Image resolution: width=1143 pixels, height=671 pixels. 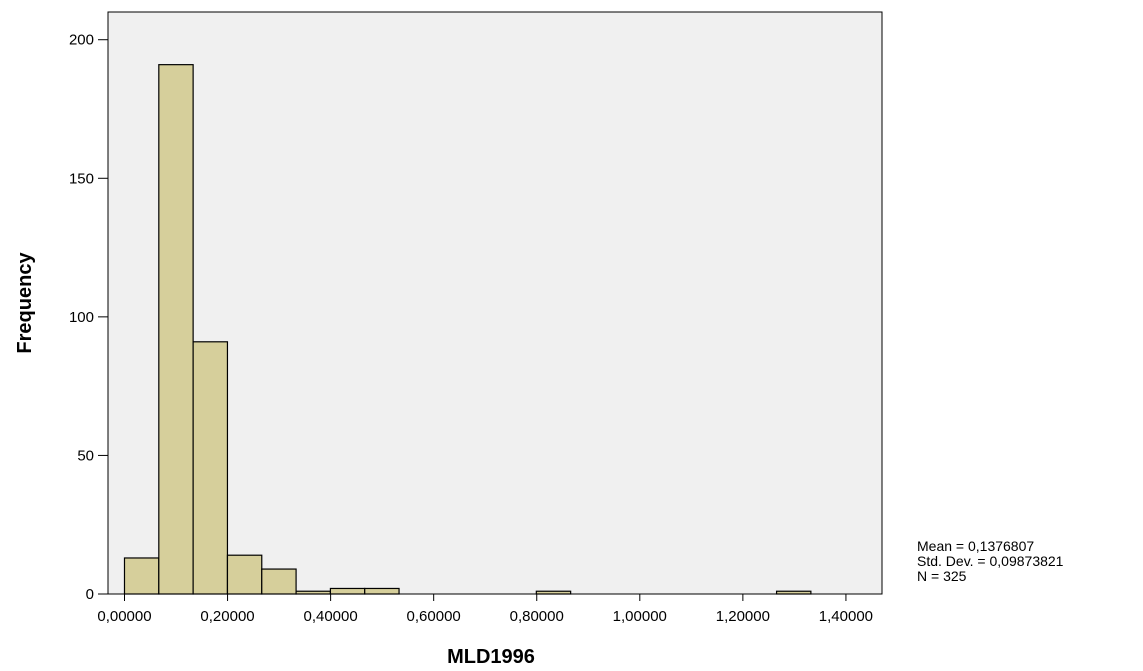 What do you see at coordinates (640, 616) in the screenshot?
I see `x-tick-label: 1,00000` at bounding box center [640, 616].